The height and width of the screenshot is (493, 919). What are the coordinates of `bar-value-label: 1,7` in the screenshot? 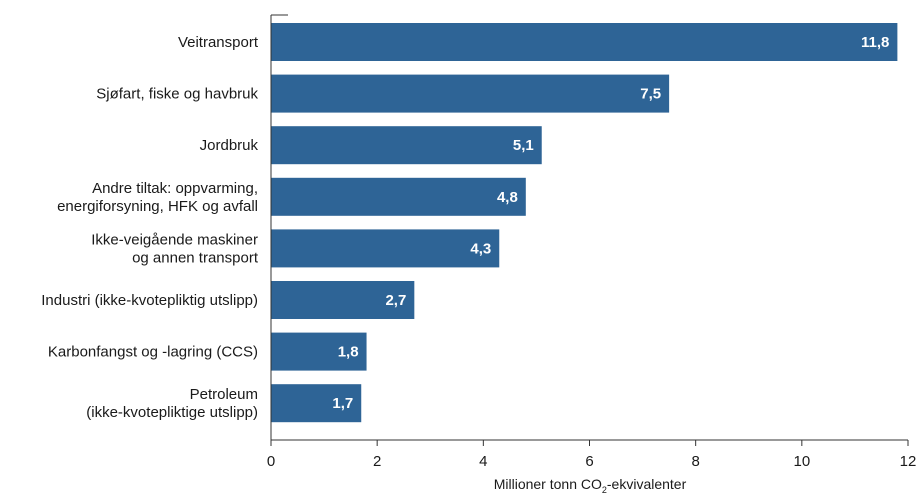 It's located at (342, 403).